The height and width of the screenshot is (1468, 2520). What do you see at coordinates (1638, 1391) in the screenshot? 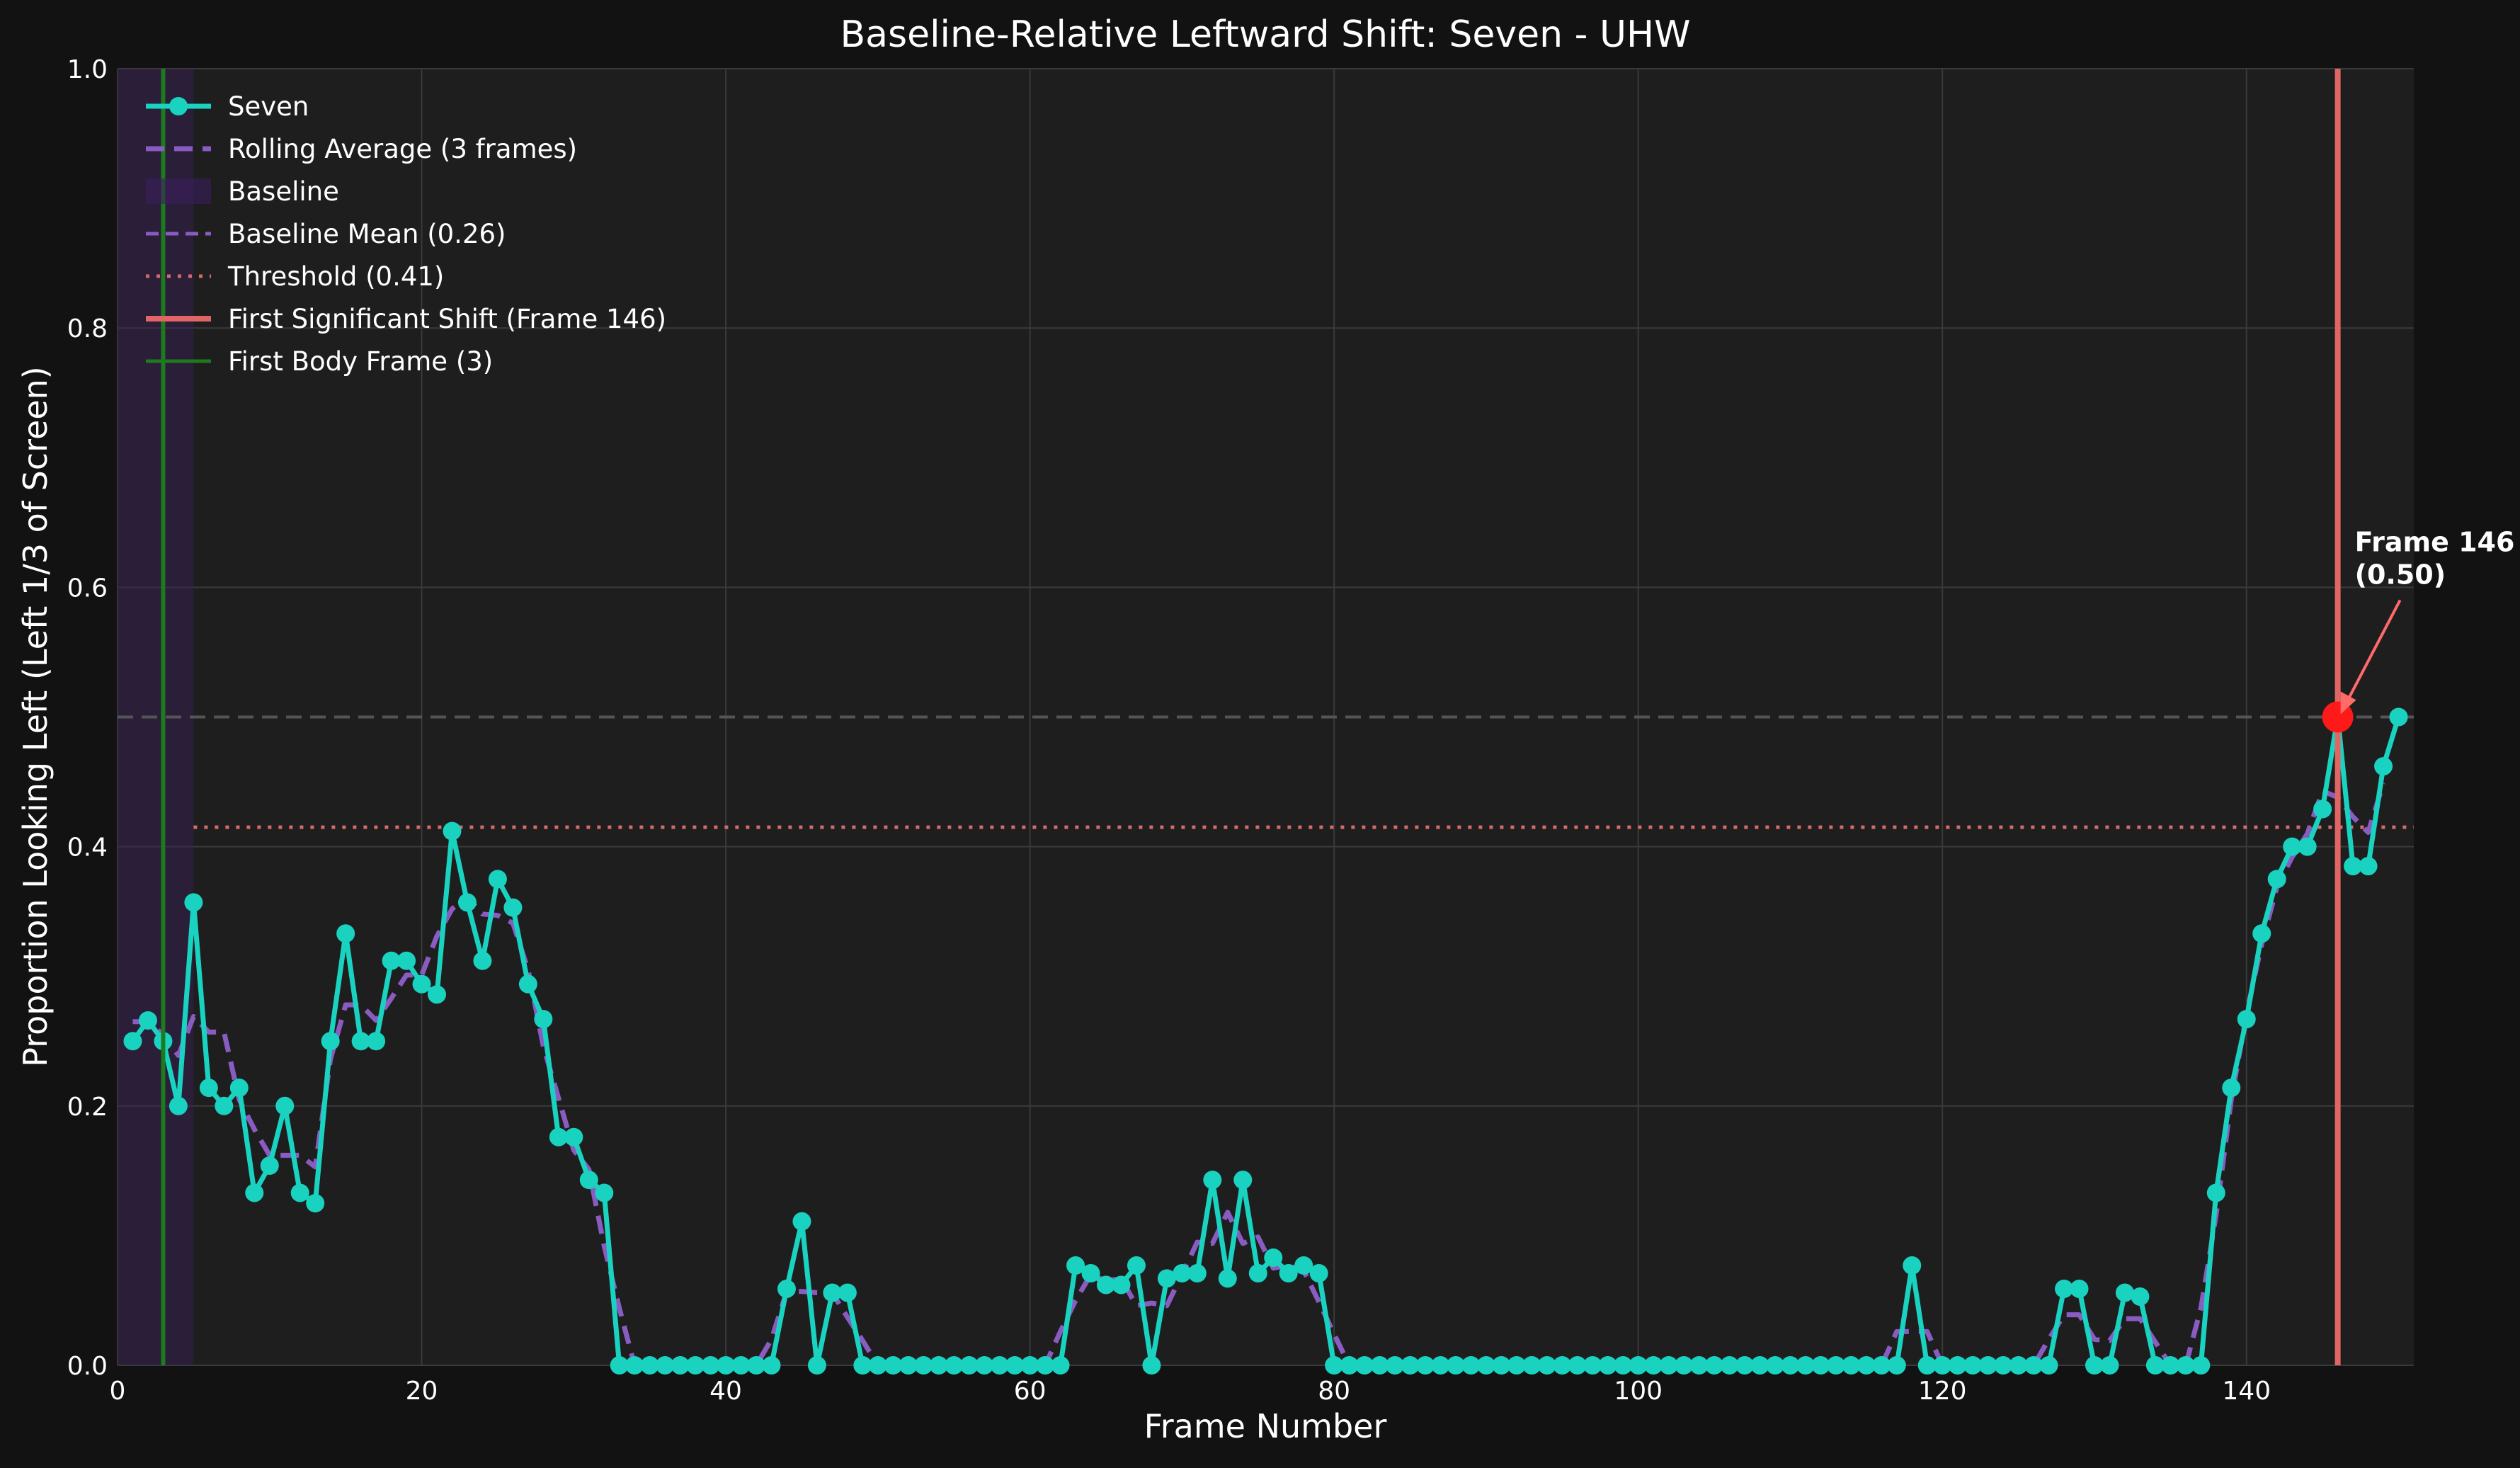
I see `x-tick-label: 100` at bounding box center [1638, 1391].